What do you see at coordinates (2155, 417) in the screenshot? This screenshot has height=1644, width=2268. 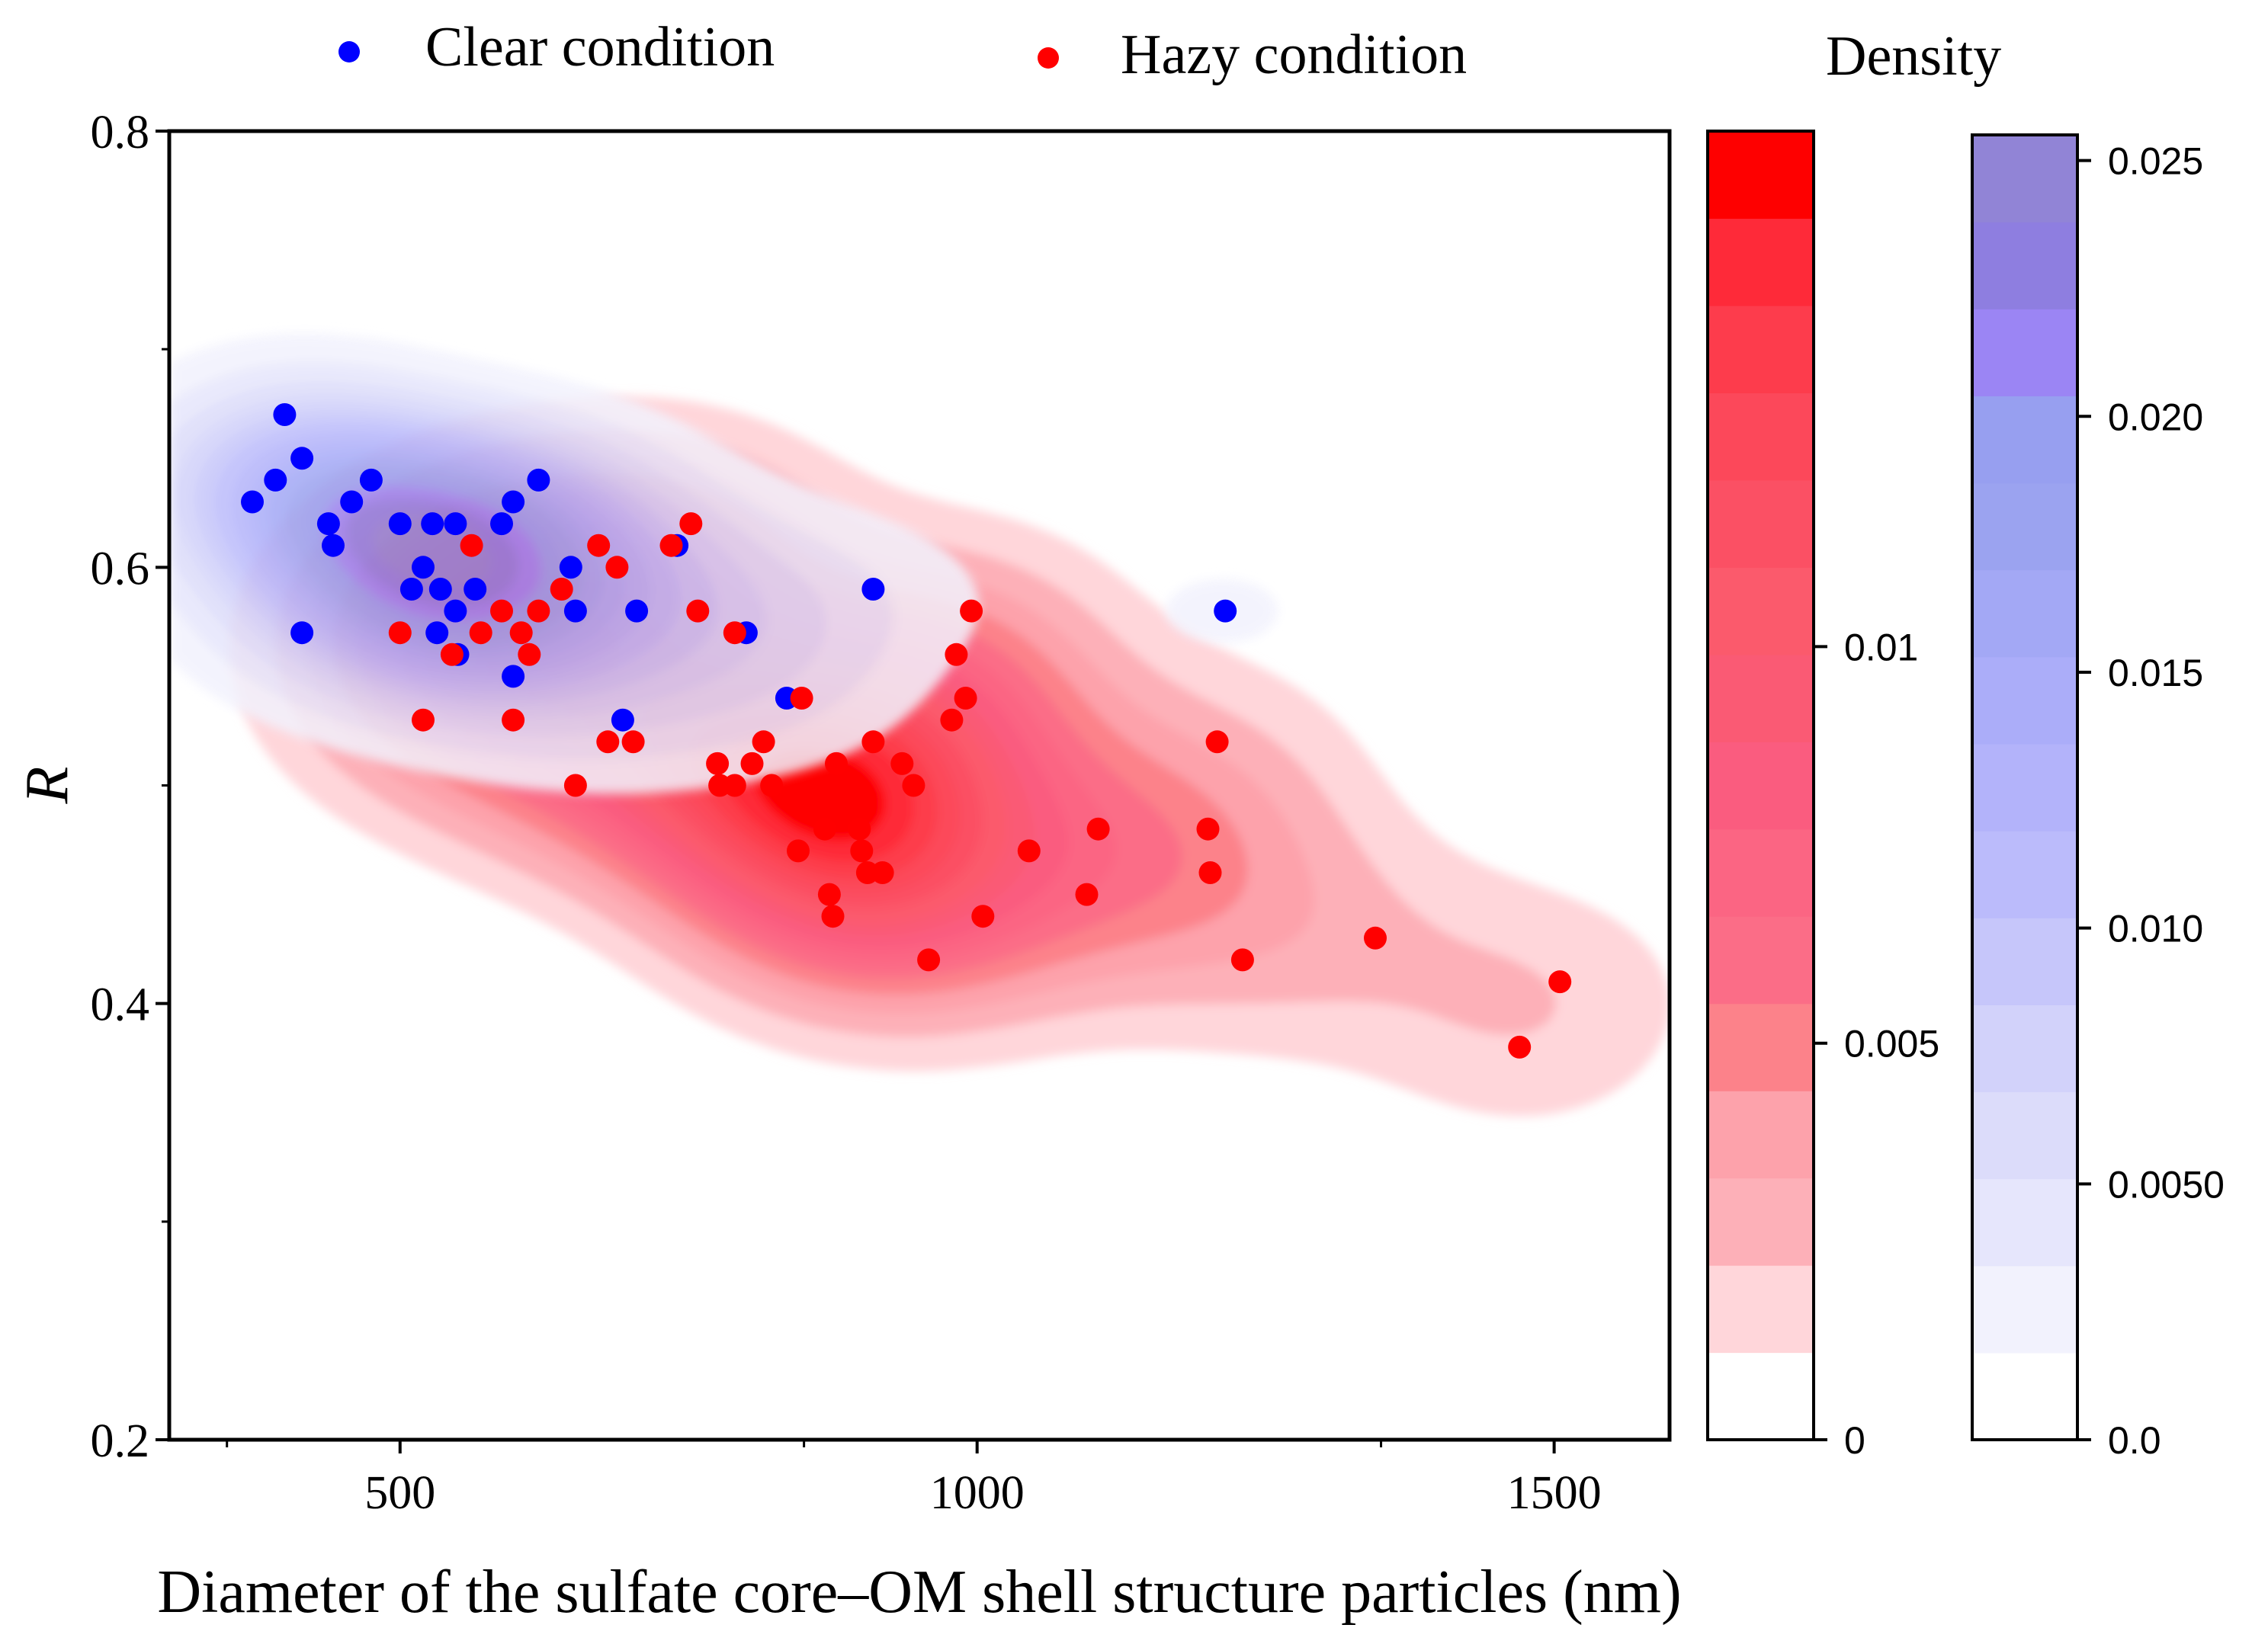 I see `colorbar-clear-tick-label: 0.020` at bounding box center [2155, 417].